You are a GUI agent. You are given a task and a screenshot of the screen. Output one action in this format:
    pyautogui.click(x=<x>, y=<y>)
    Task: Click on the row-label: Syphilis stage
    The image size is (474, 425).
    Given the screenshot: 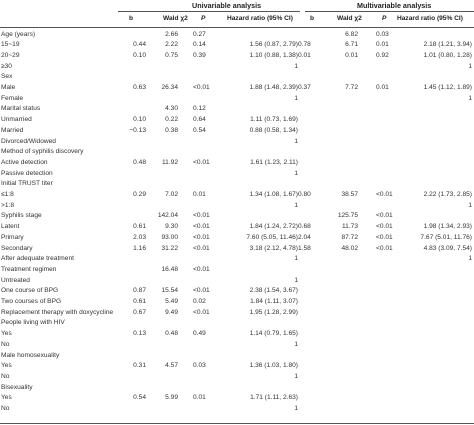 What is the action you would take?
    pyautogui.click(x=21, y=216)
    